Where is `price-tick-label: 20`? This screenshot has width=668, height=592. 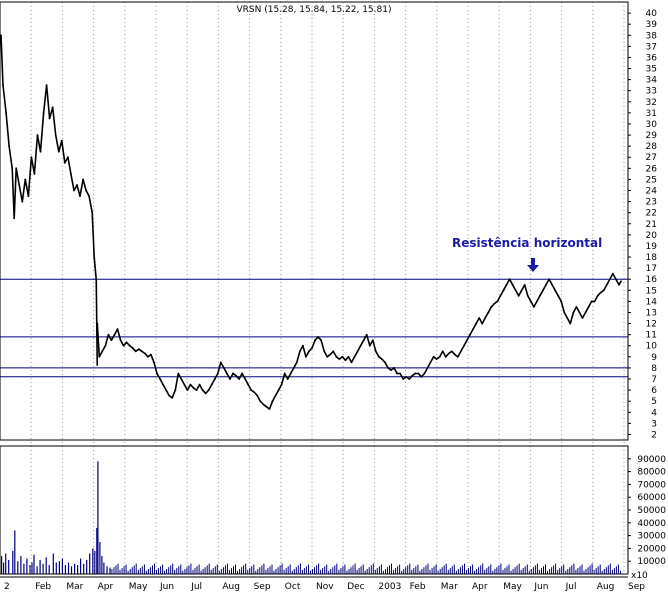
price-tick-label: 20 is located at coordinates (652, 236).